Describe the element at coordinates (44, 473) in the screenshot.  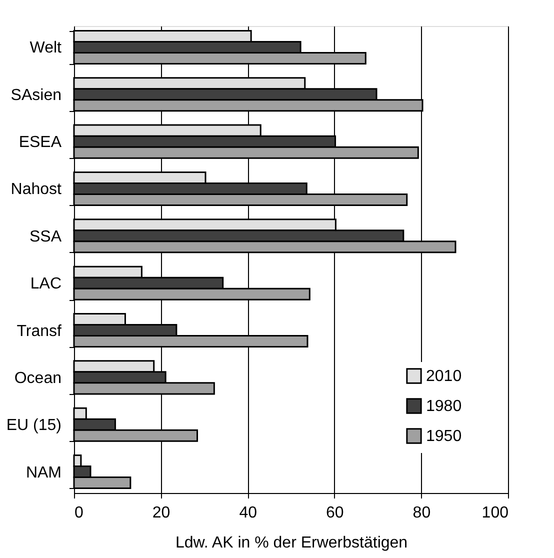
I see `y-tick-label: NAM` at that location.